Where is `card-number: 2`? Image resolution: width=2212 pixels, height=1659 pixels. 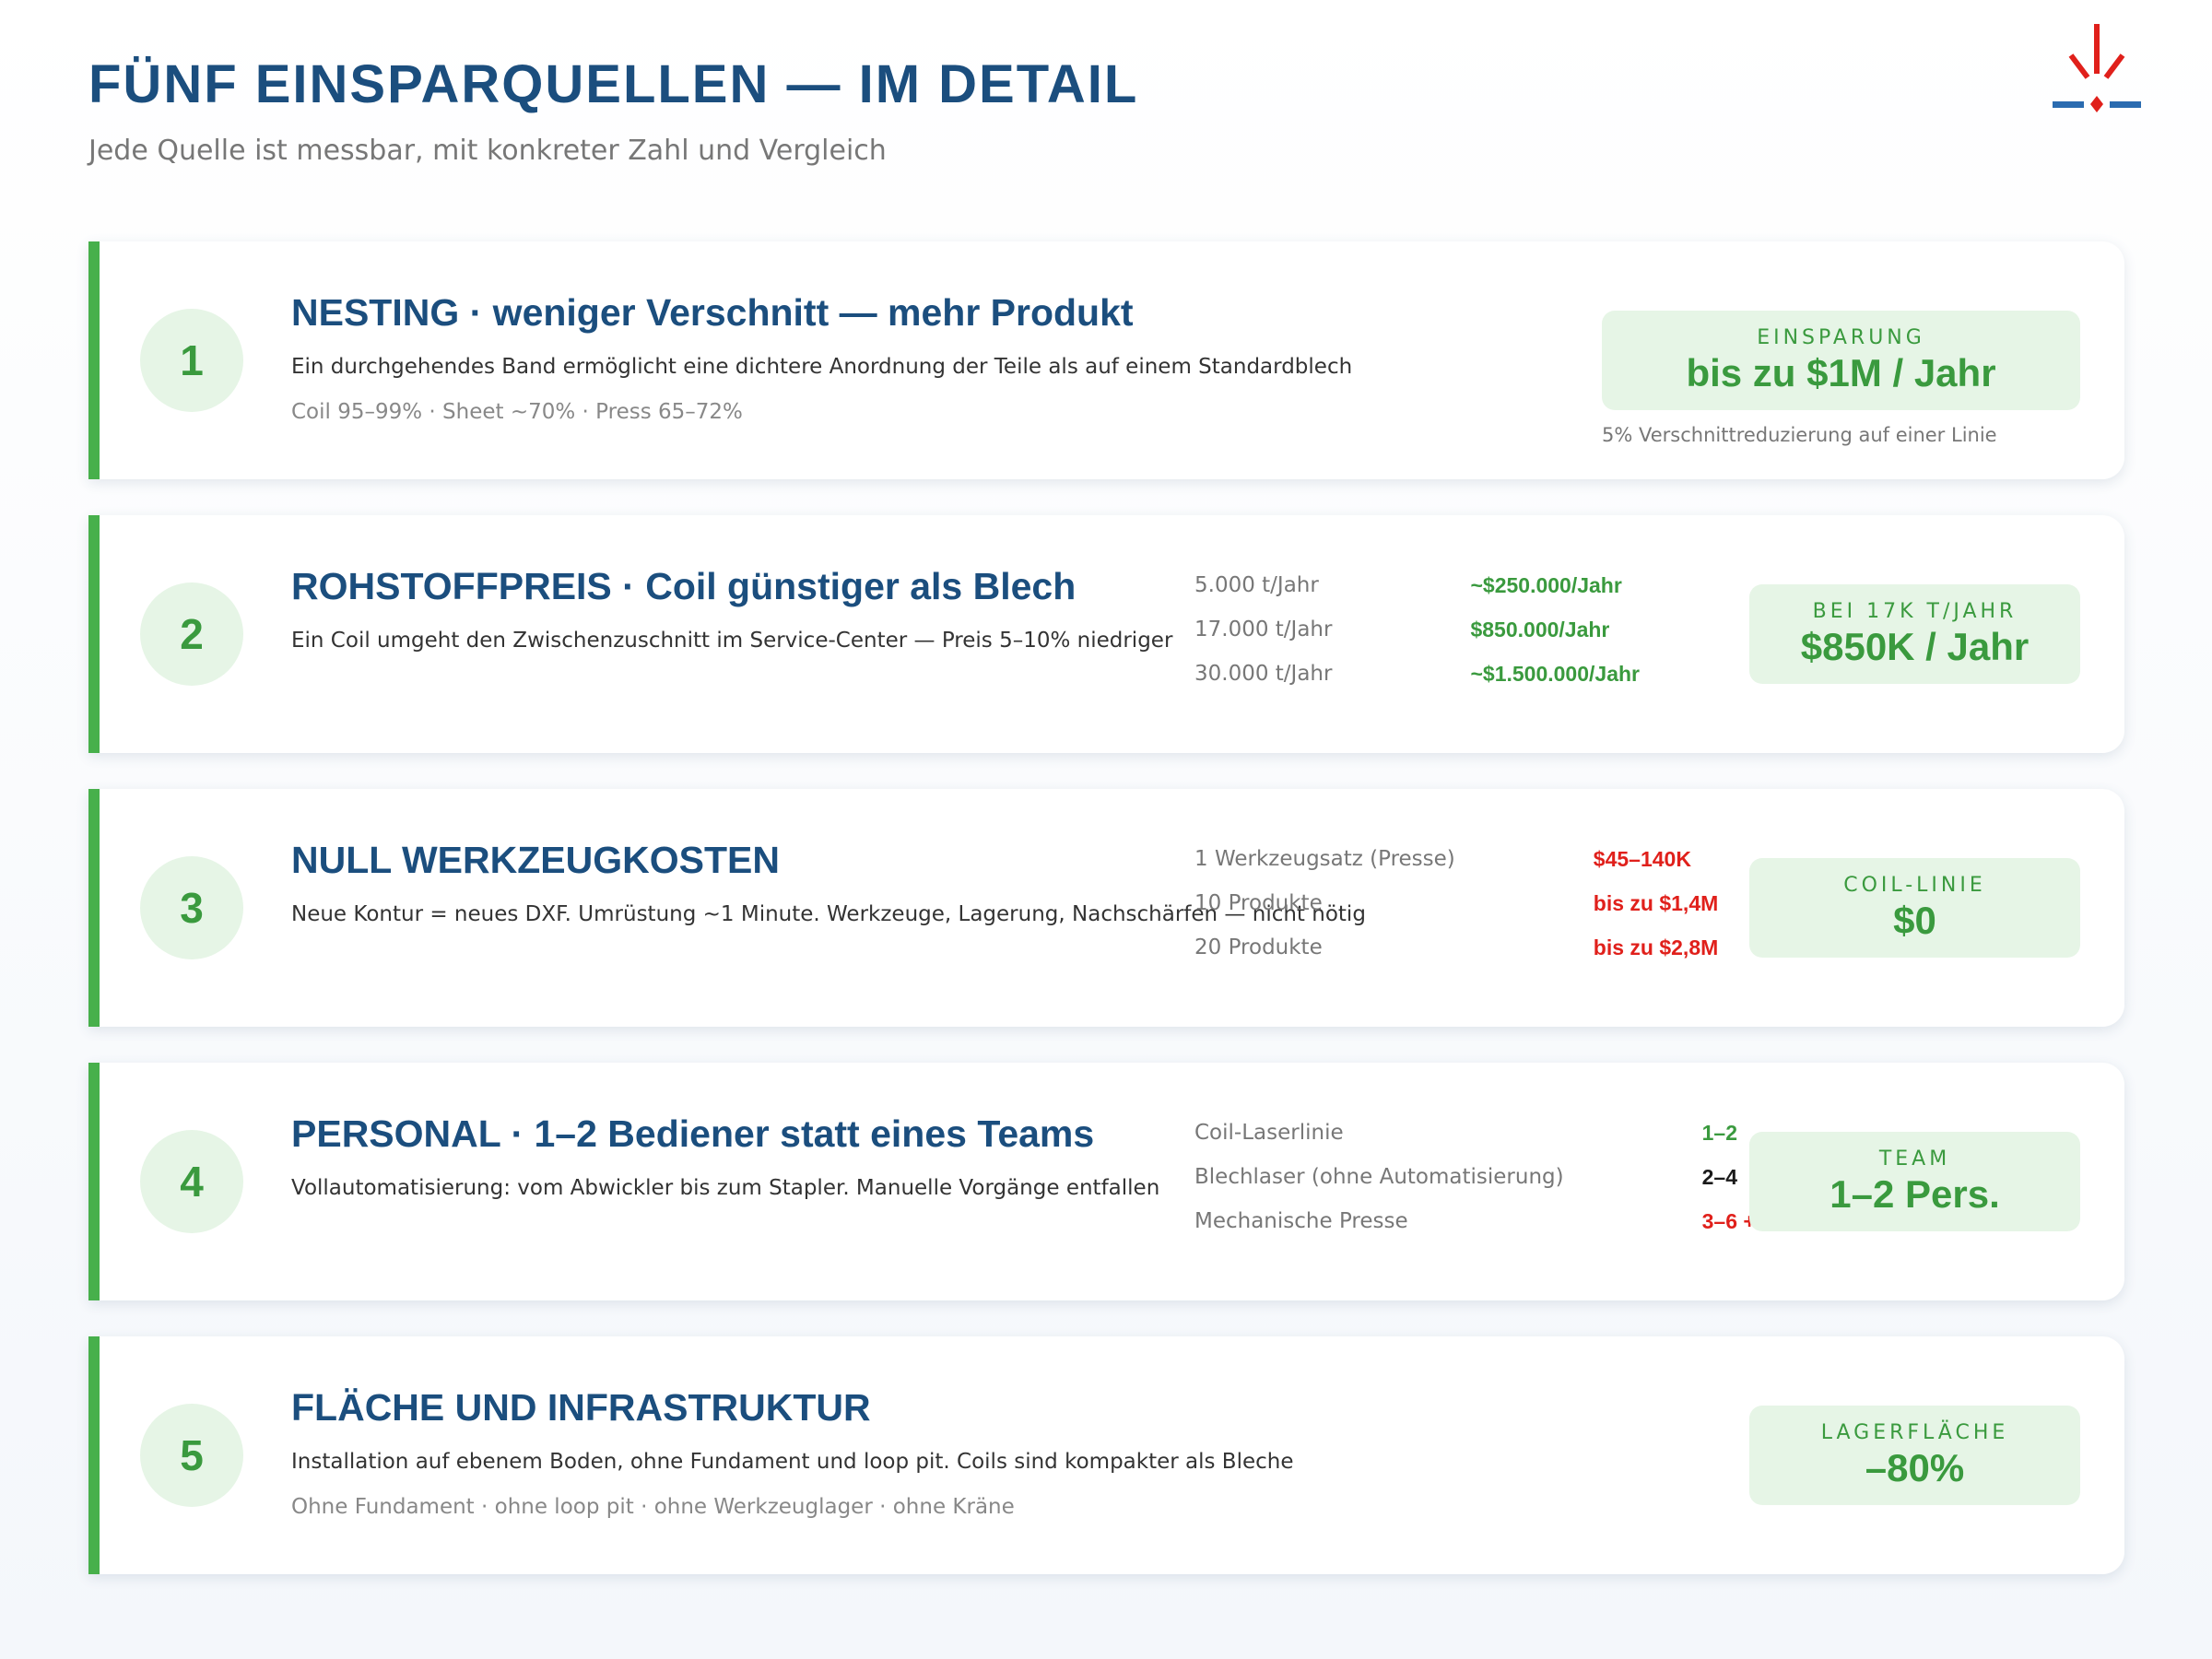 card-number: 2 is located at coordinates (191, 634).